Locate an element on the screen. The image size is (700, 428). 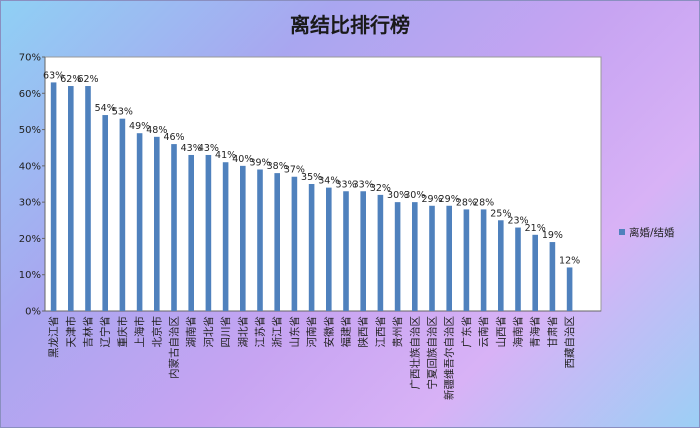
x-tick-label: 陕西省 is located at coordinates (363, 332).